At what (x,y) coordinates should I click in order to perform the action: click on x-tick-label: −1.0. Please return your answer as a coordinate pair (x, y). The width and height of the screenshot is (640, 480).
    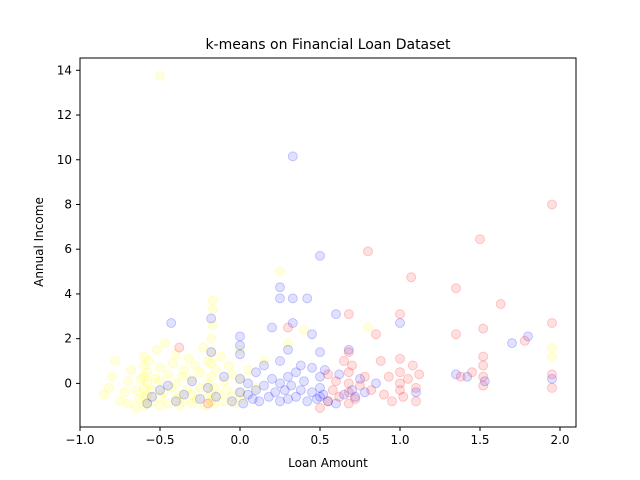
    Looking at the image, I should click on (79, 440).